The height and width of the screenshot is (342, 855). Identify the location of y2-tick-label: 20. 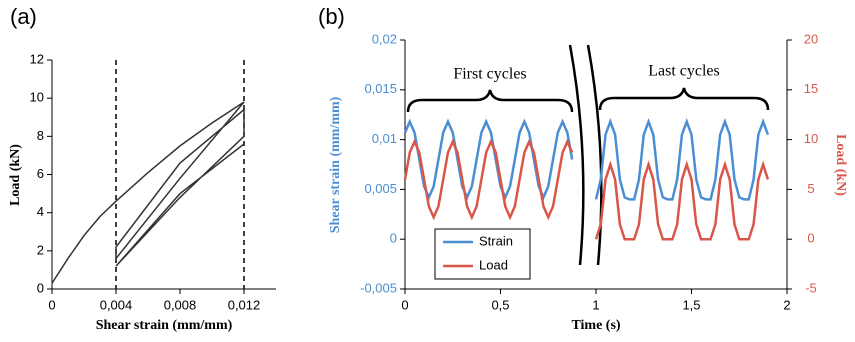
(811, 38).